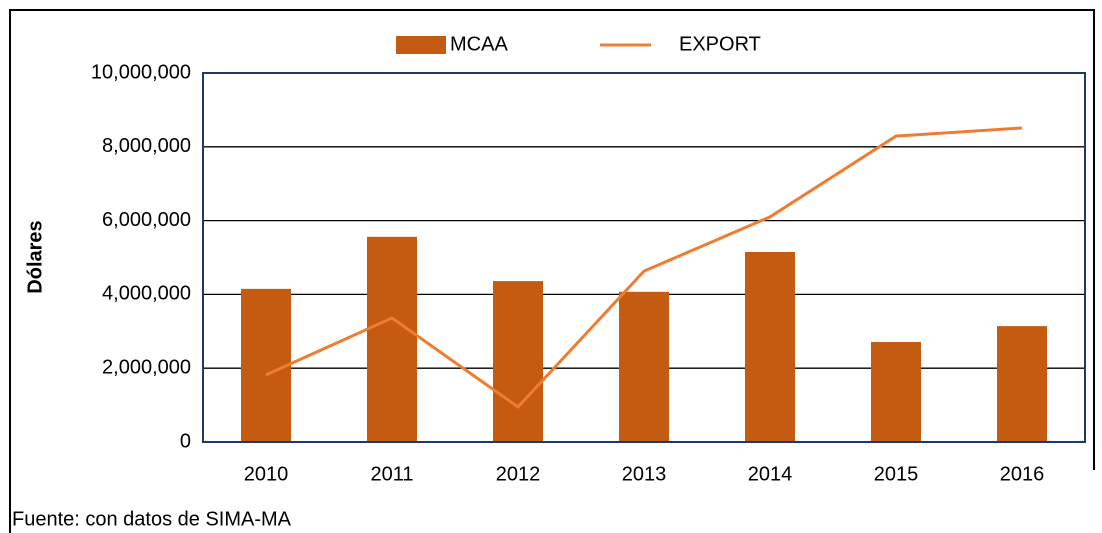  Describe the element at coordinates (146, 294) in the screenshot. I see `y-tick-label: 4,000,000` at that location.